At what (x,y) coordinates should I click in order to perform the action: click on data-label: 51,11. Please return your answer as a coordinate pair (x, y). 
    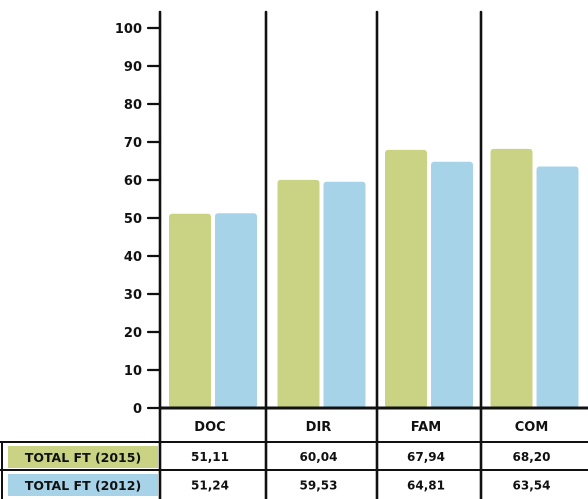
    Looking at the image, I should click on (210, 457).